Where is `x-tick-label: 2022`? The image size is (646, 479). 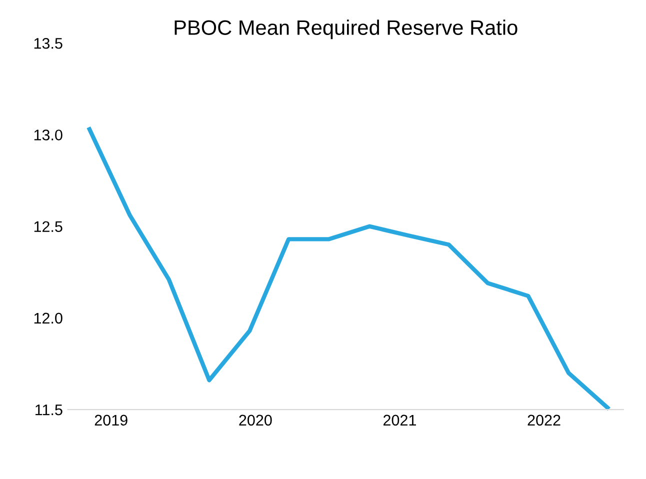 x-tick-label: 2022 is located at coordinates (544, 420).